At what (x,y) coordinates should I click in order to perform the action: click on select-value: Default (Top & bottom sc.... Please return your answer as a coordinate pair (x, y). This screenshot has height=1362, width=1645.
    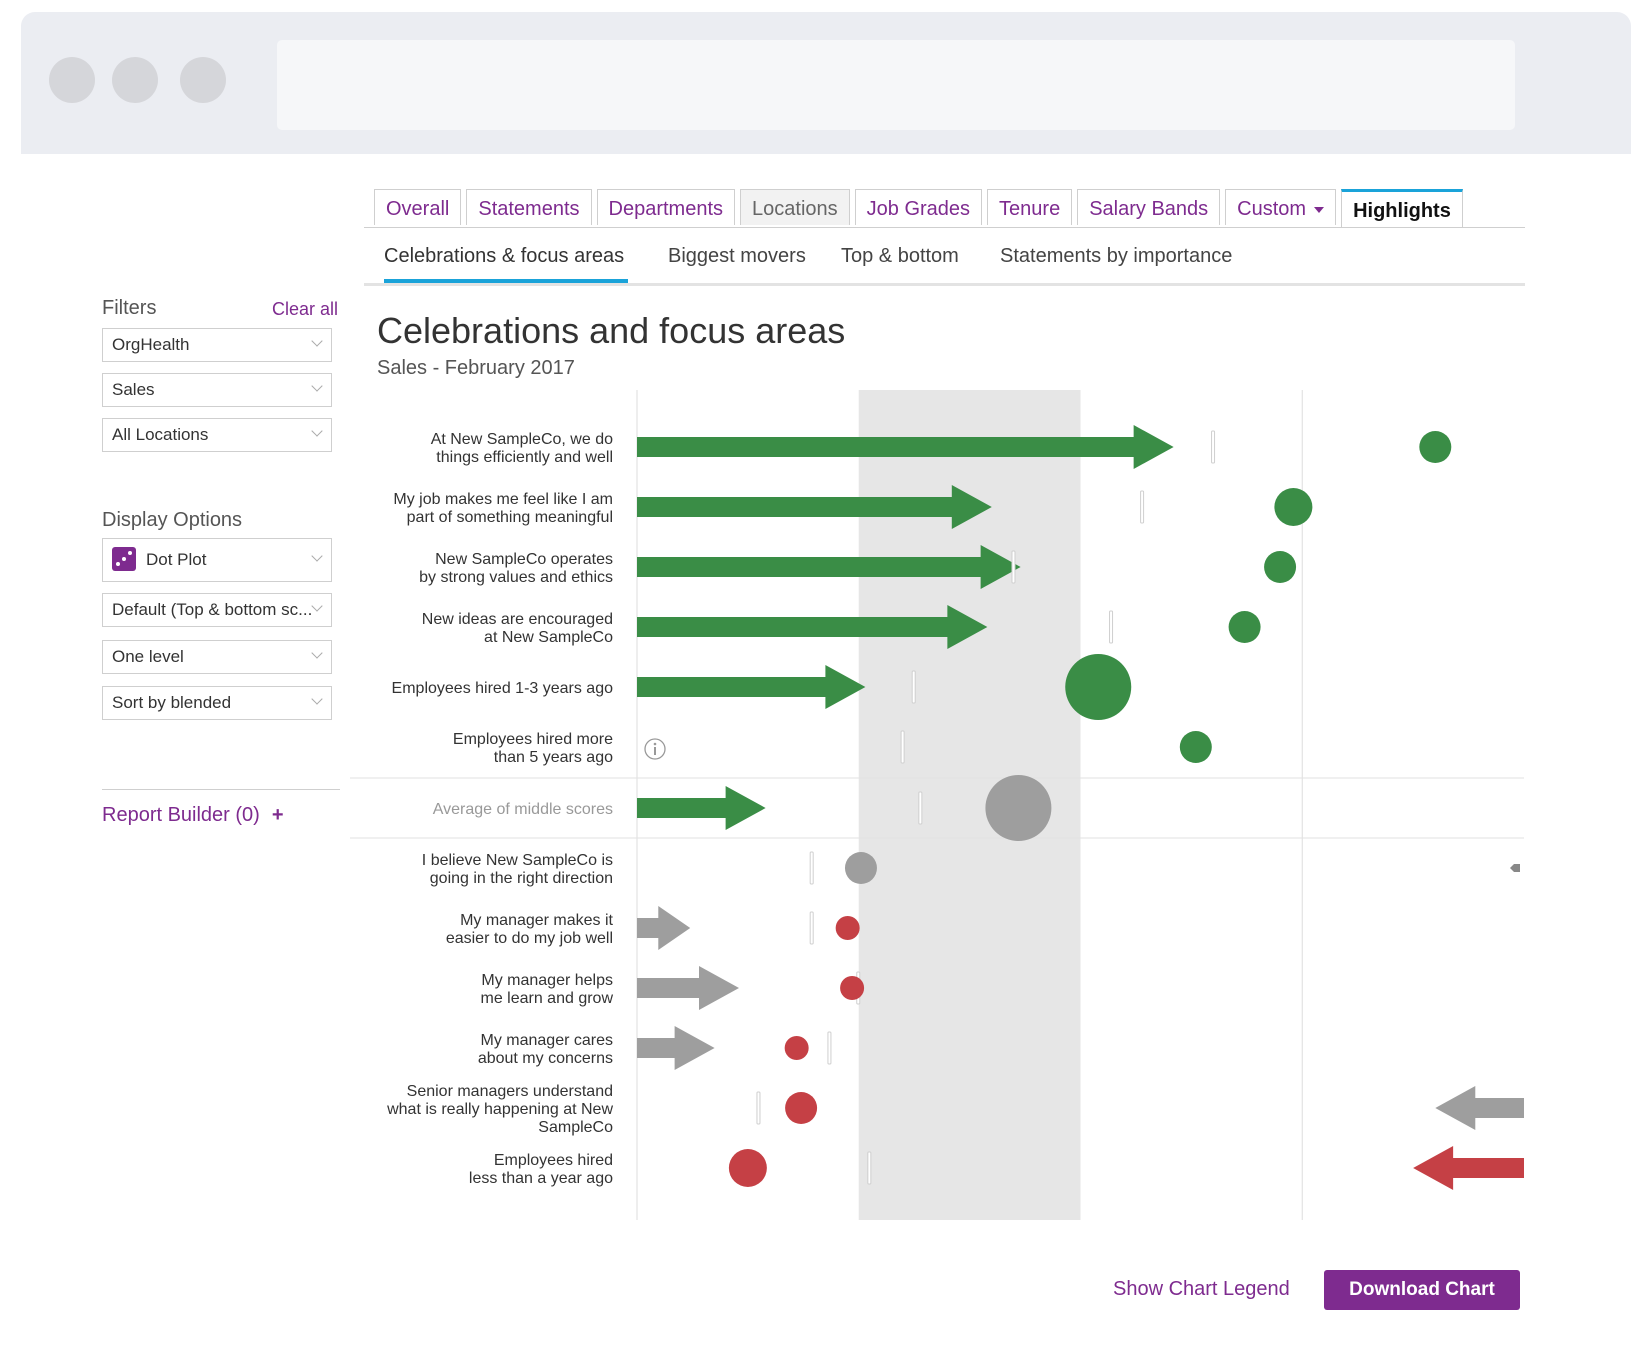
    Looking at the image, I should click on (212, 609).